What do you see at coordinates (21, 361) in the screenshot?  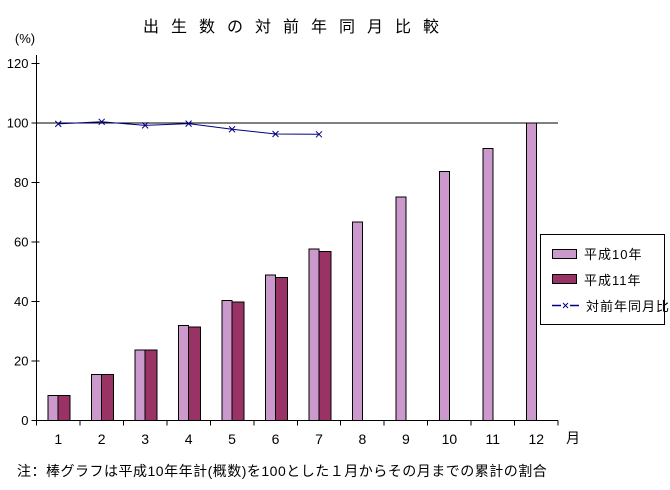 I see `y-tick-label-20: 20` at bounding box center [21, 361].